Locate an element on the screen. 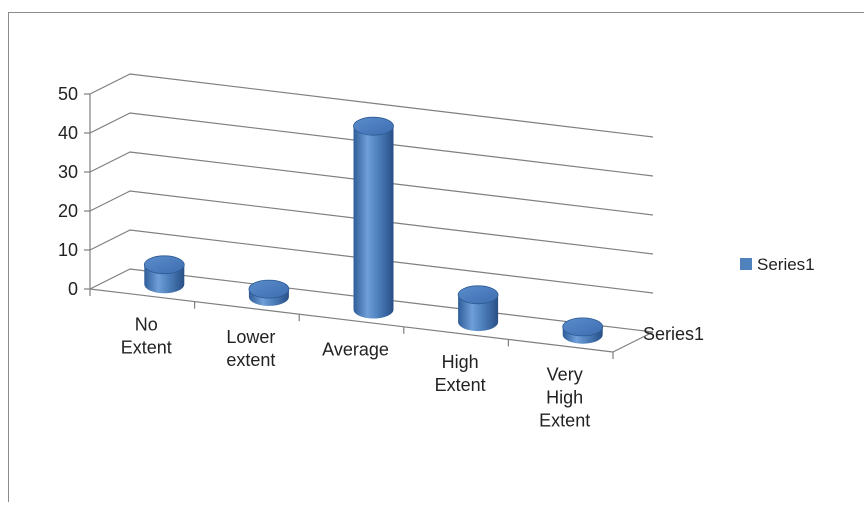 The height and width of the screenshot is (506, 868). bar-very-high-extent is located at coordinates (583, 330).